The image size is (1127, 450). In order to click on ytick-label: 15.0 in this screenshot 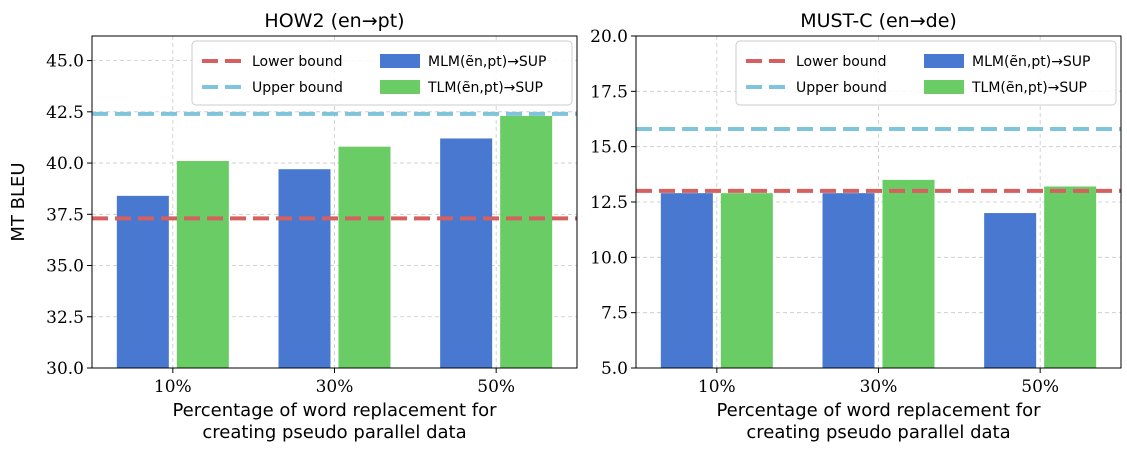, I will do `click(609, 148)`.